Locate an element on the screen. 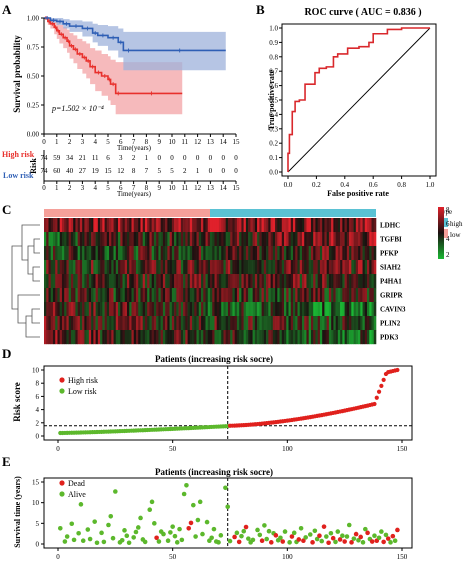 The image size is (474, 561). panel-label-d: D is located at coordinates (6, 353).